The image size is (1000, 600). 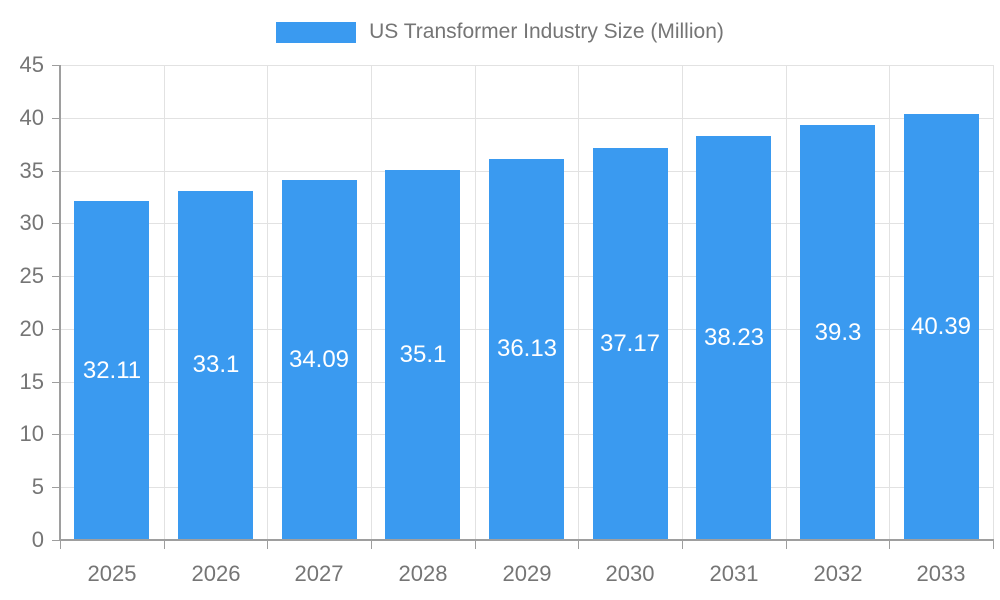 I want to click on bar-value-label: 39.3, so click(x=838, y=332).